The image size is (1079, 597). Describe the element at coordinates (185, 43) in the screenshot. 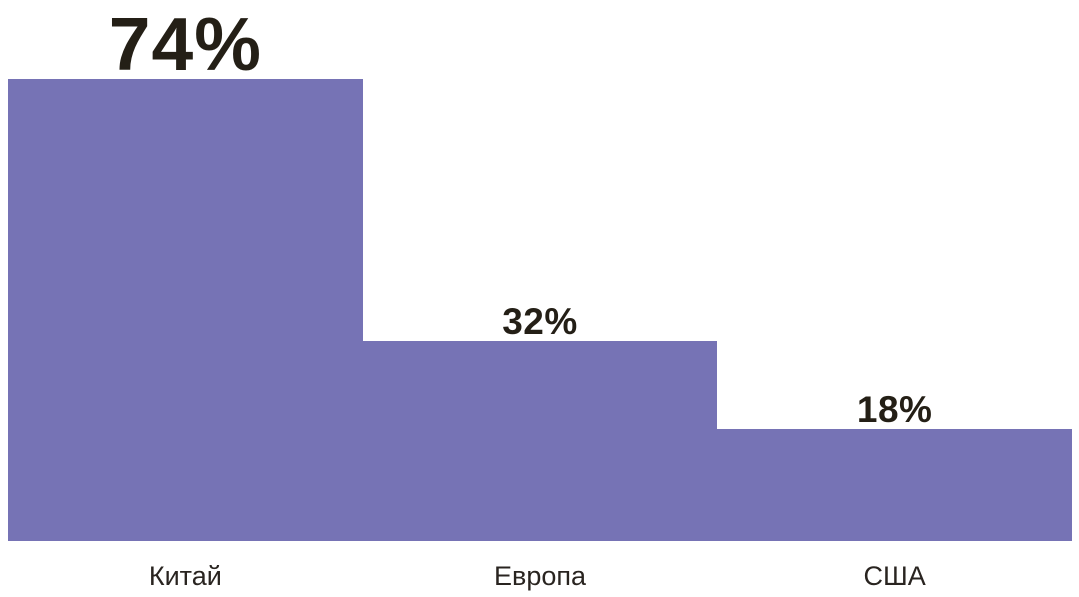

I see `value-label-china: 74%` at that location.